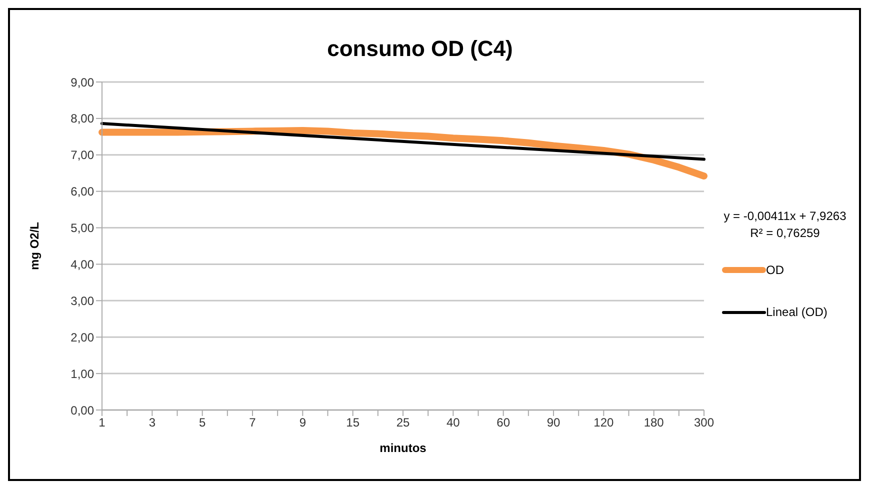 The width and height of the screenshot is (869, 489). Describe the element at coordinates (82, 191) in the screenshot. I see `y-tick-label: 6,00` at that location.